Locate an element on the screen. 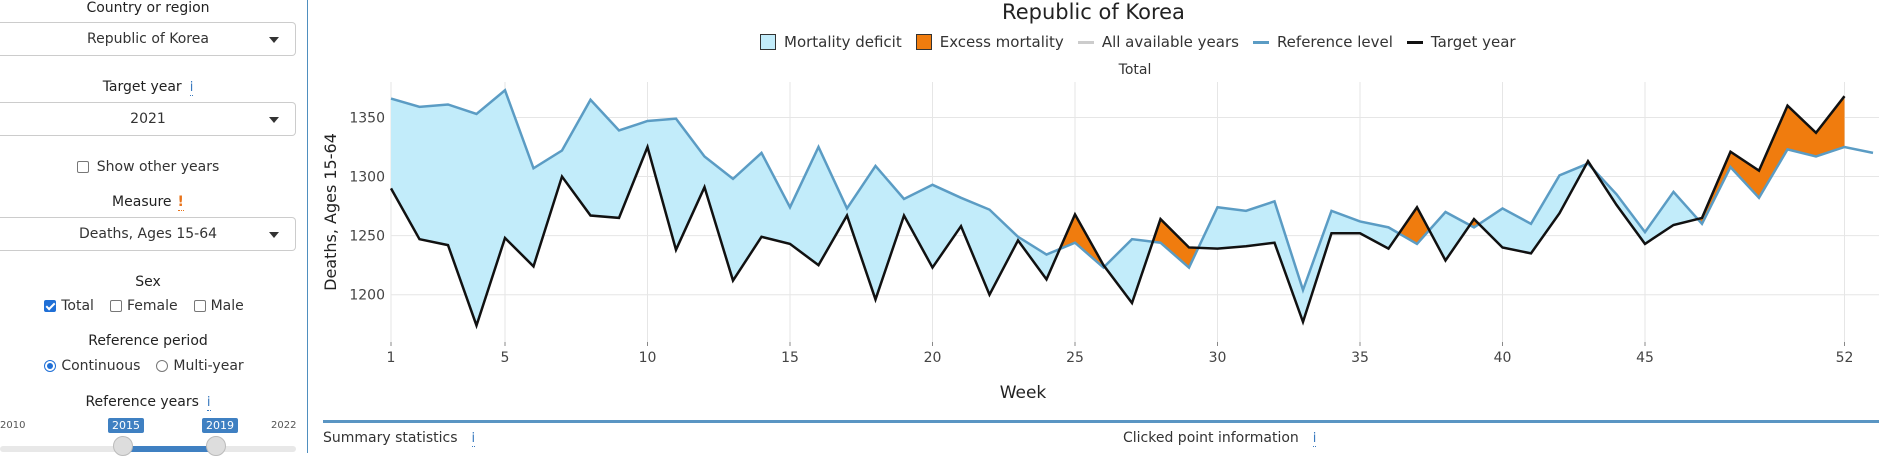  panel-separator is located at coordinates (1101, 421).